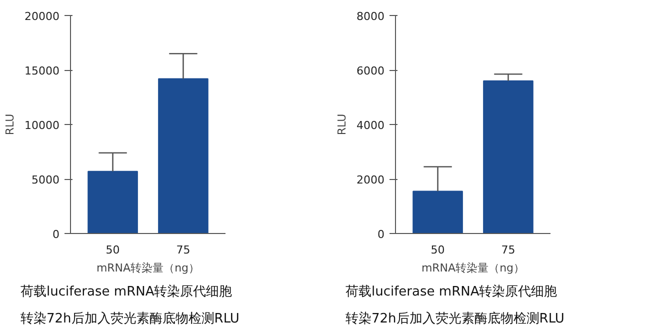  Describe the element at coordinates (370, 180) in the screenshot. I see `y-tick-label: 2000` at that location.